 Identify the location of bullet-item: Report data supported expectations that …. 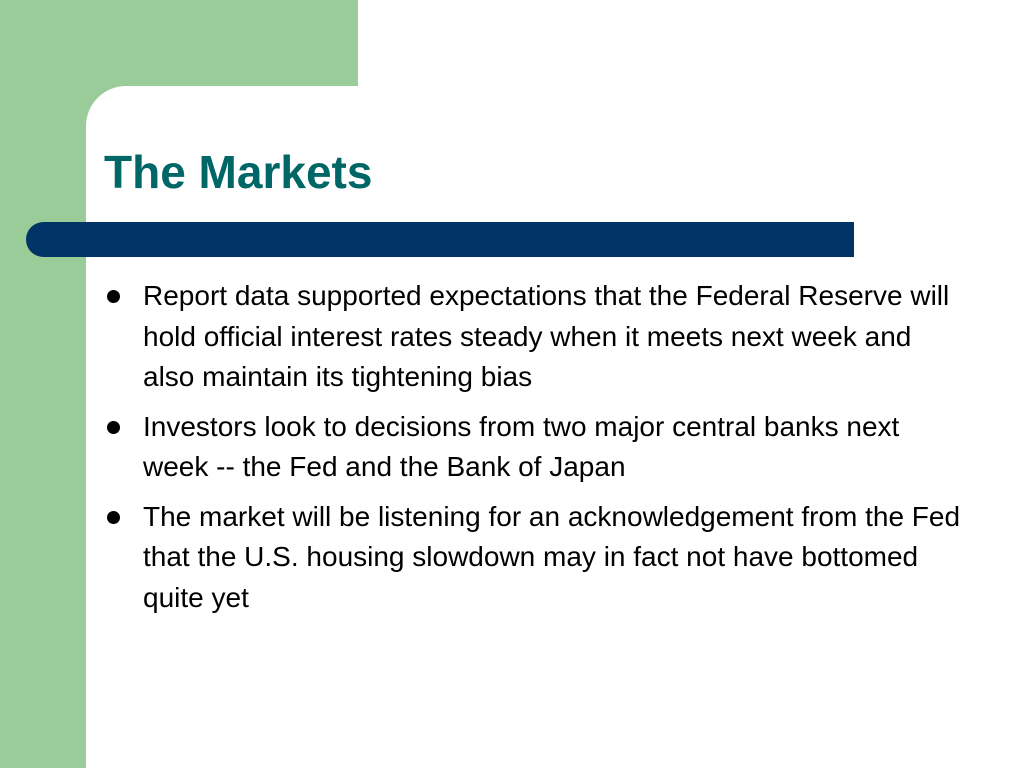
(534, 337).